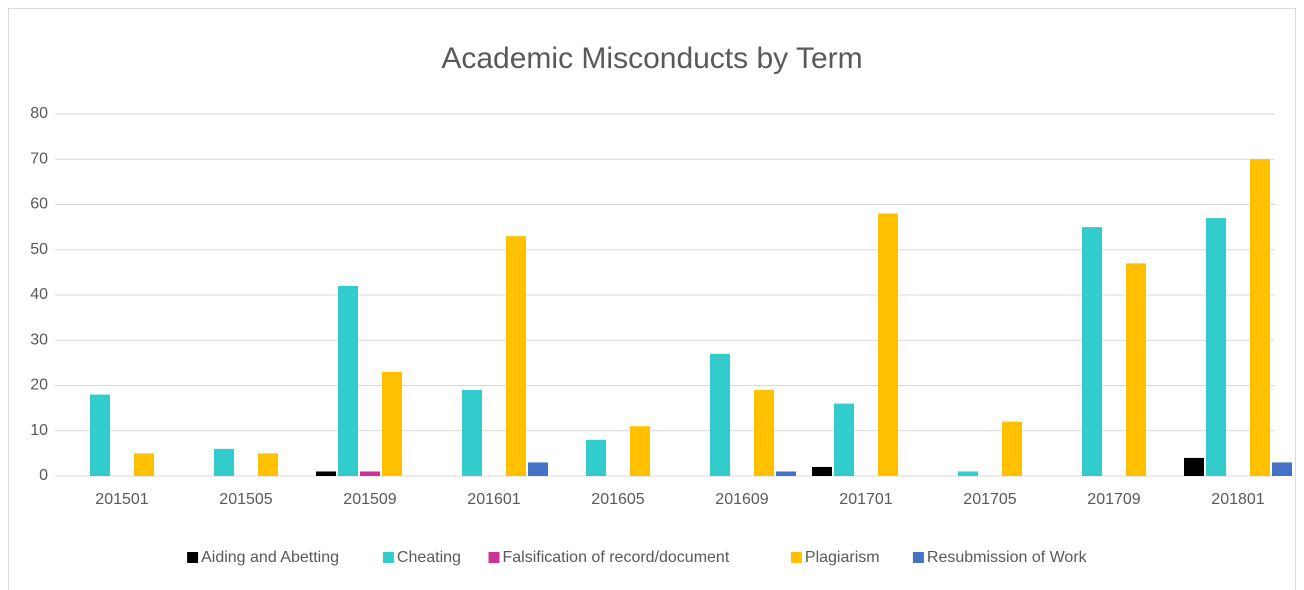  Describe the element at coordinates (245, 499) in the screenshot. I see `x-tick-label: 201505` at that location.